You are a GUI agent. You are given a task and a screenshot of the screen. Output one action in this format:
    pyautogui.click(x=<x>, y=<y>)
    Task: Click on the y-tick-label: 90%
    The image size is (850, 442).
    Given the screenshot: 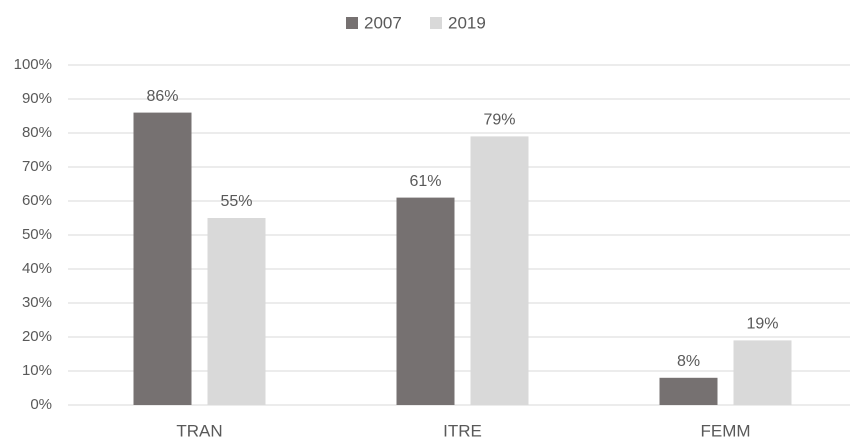 What is the action you would take?
    pyautogui.click(x=37, y=98)
    